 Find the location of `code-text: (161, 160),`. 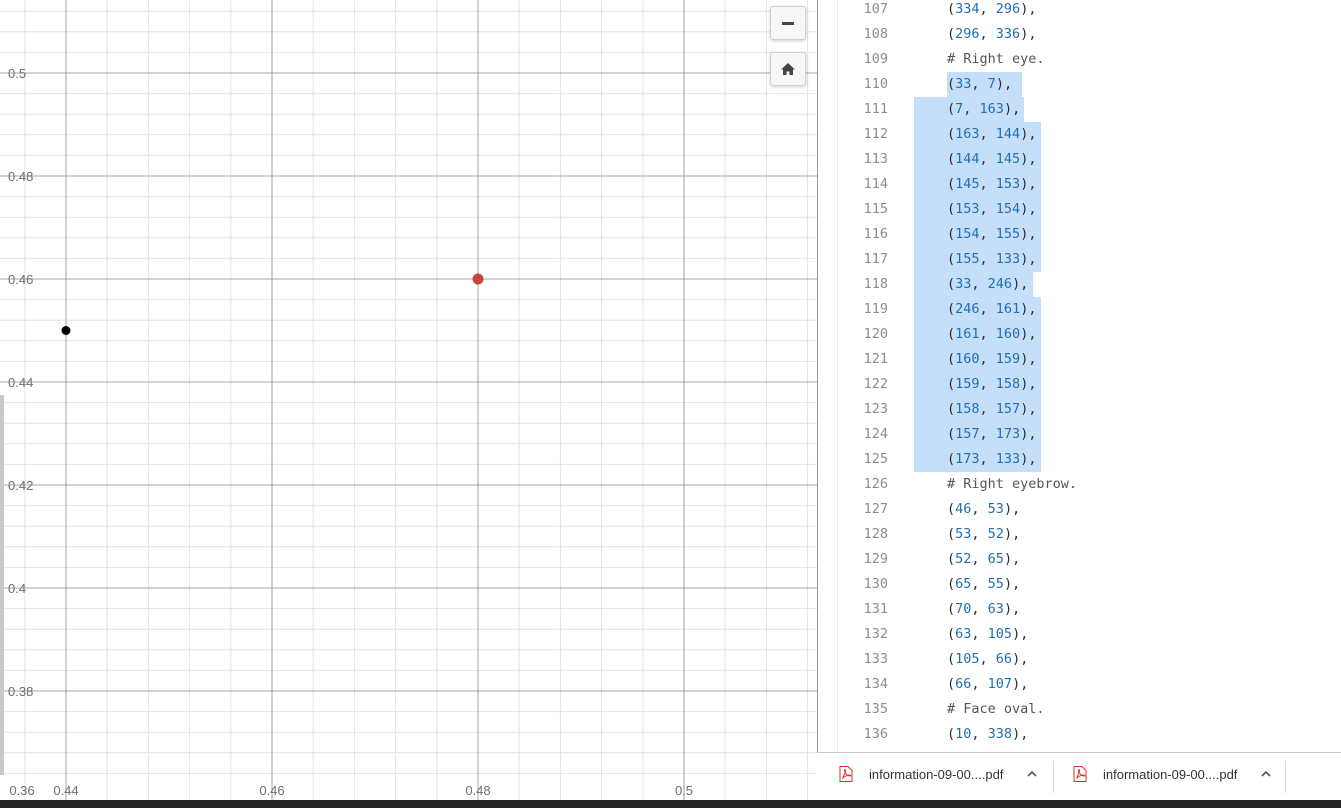

code-text: (161, 160), is located at coordinates (992, 334).